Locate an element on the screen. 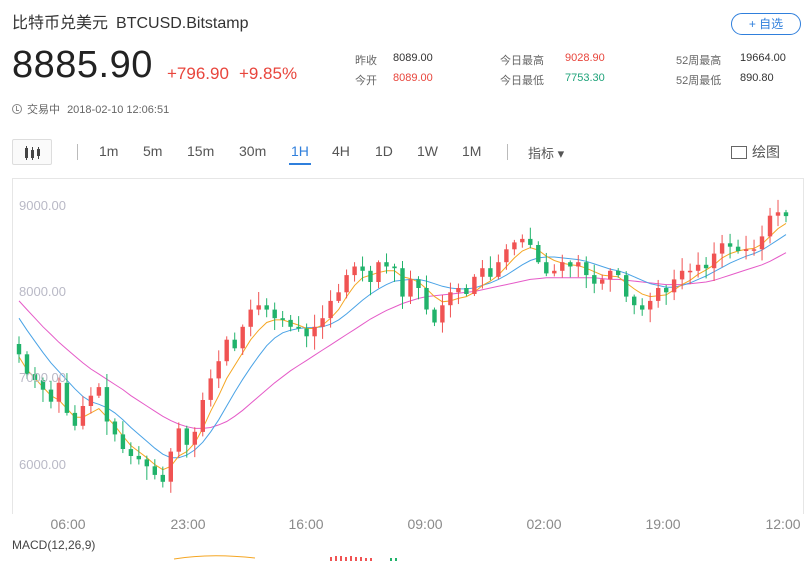 The width and height of the screenshot is (807, 561). status-timestamp: 2018-02-10 12:06:51 is located at coordinates (118, 110).